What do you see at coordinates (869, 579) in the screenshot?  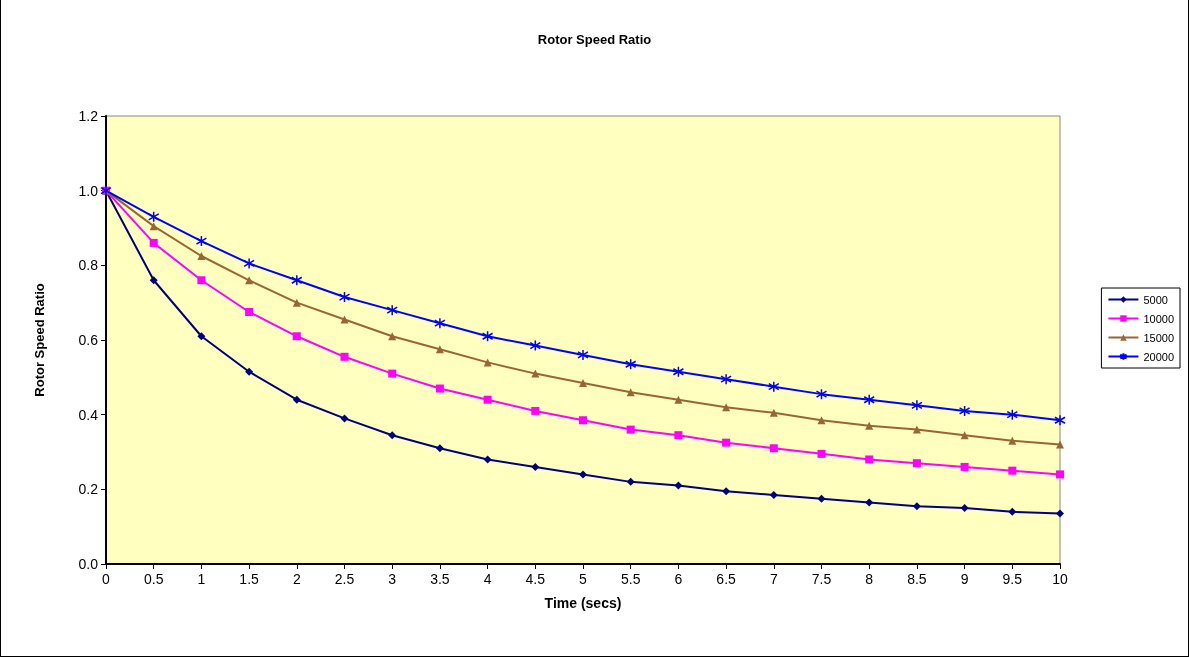 I see `x-tick-label: 8` at bounding box center [869, 579].